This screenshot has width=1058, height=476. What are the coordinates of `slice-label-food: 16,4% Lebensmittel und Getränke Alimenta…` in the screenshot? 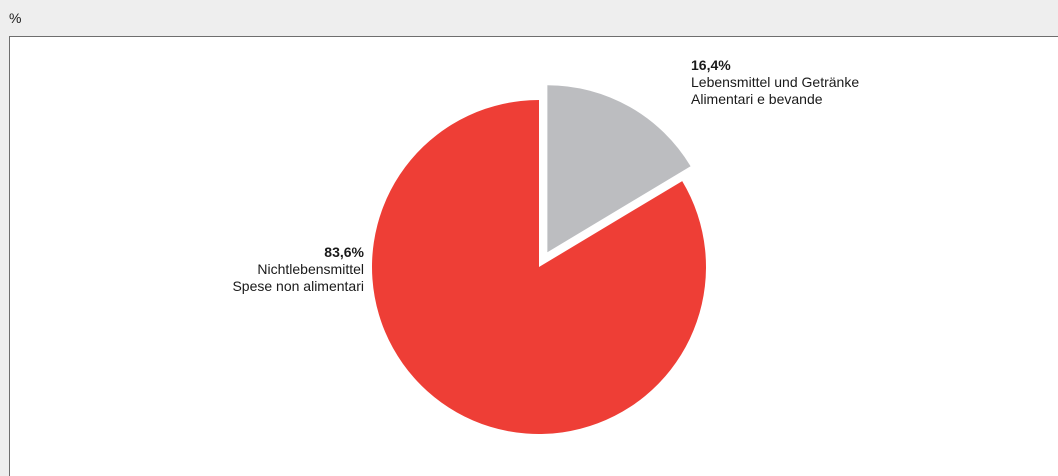 It's located at (775, 82).